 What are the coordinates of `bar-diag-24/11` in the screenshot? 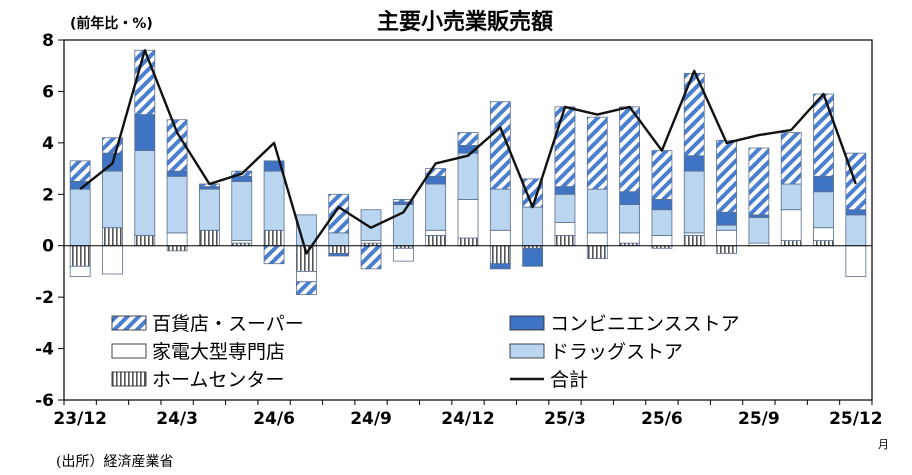 It's located at (436, 172).